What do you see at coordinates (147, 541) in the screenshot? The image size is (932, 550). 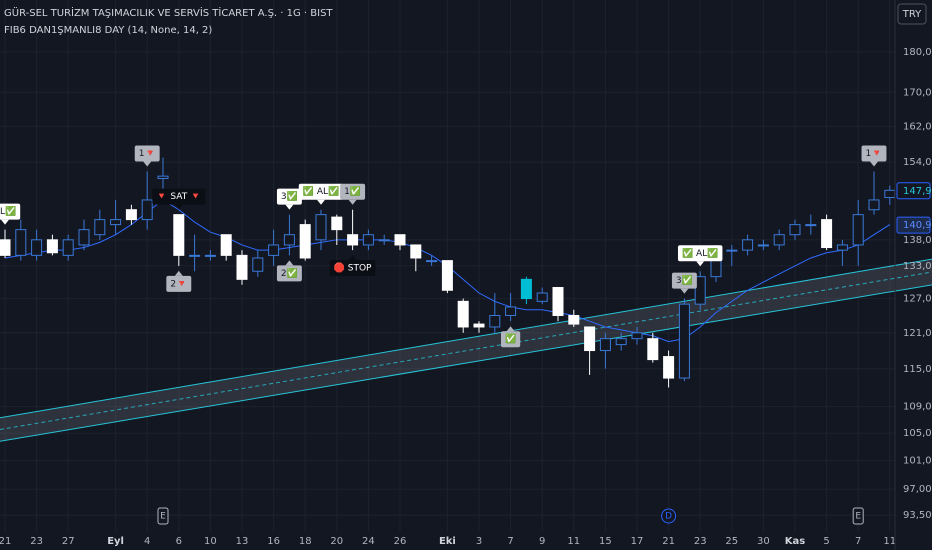 I see `x-tick-label: 4` at bounding box center [147, 541].